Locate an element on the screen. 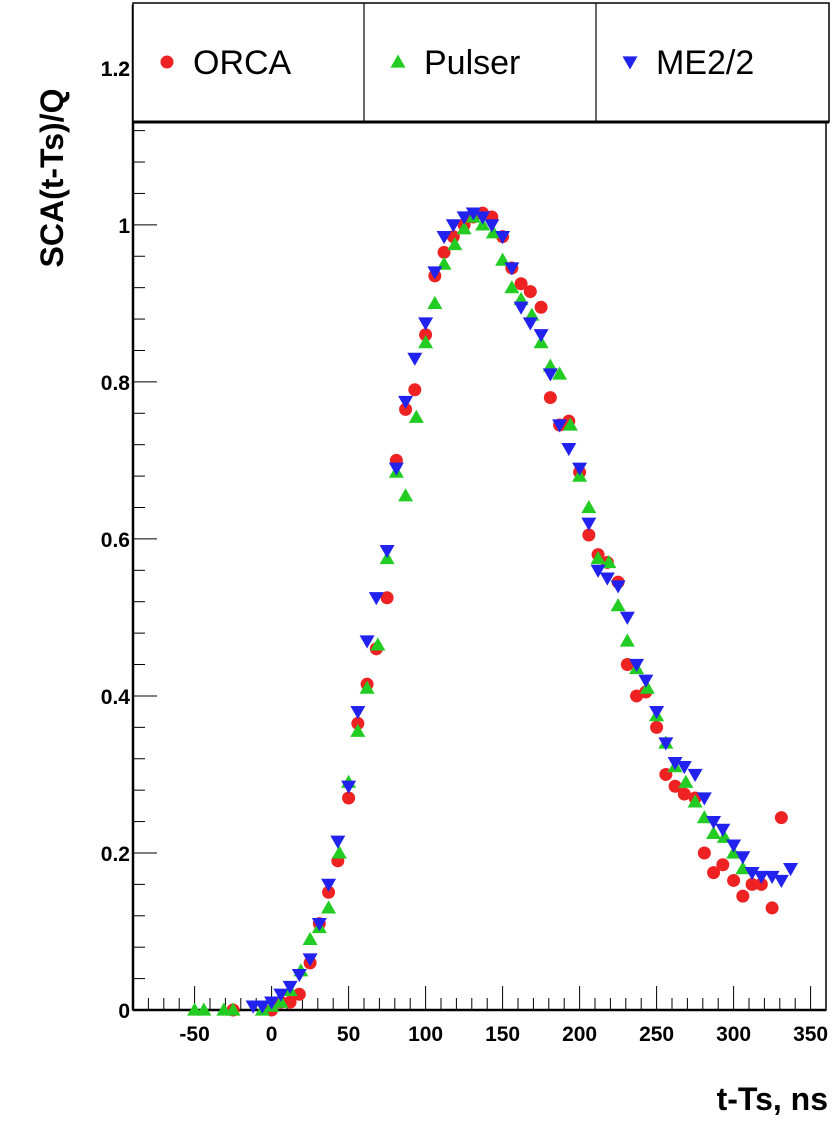 The image size is (839, 1123). x-tick-label: 200 is located at coordinates (579, 1034).